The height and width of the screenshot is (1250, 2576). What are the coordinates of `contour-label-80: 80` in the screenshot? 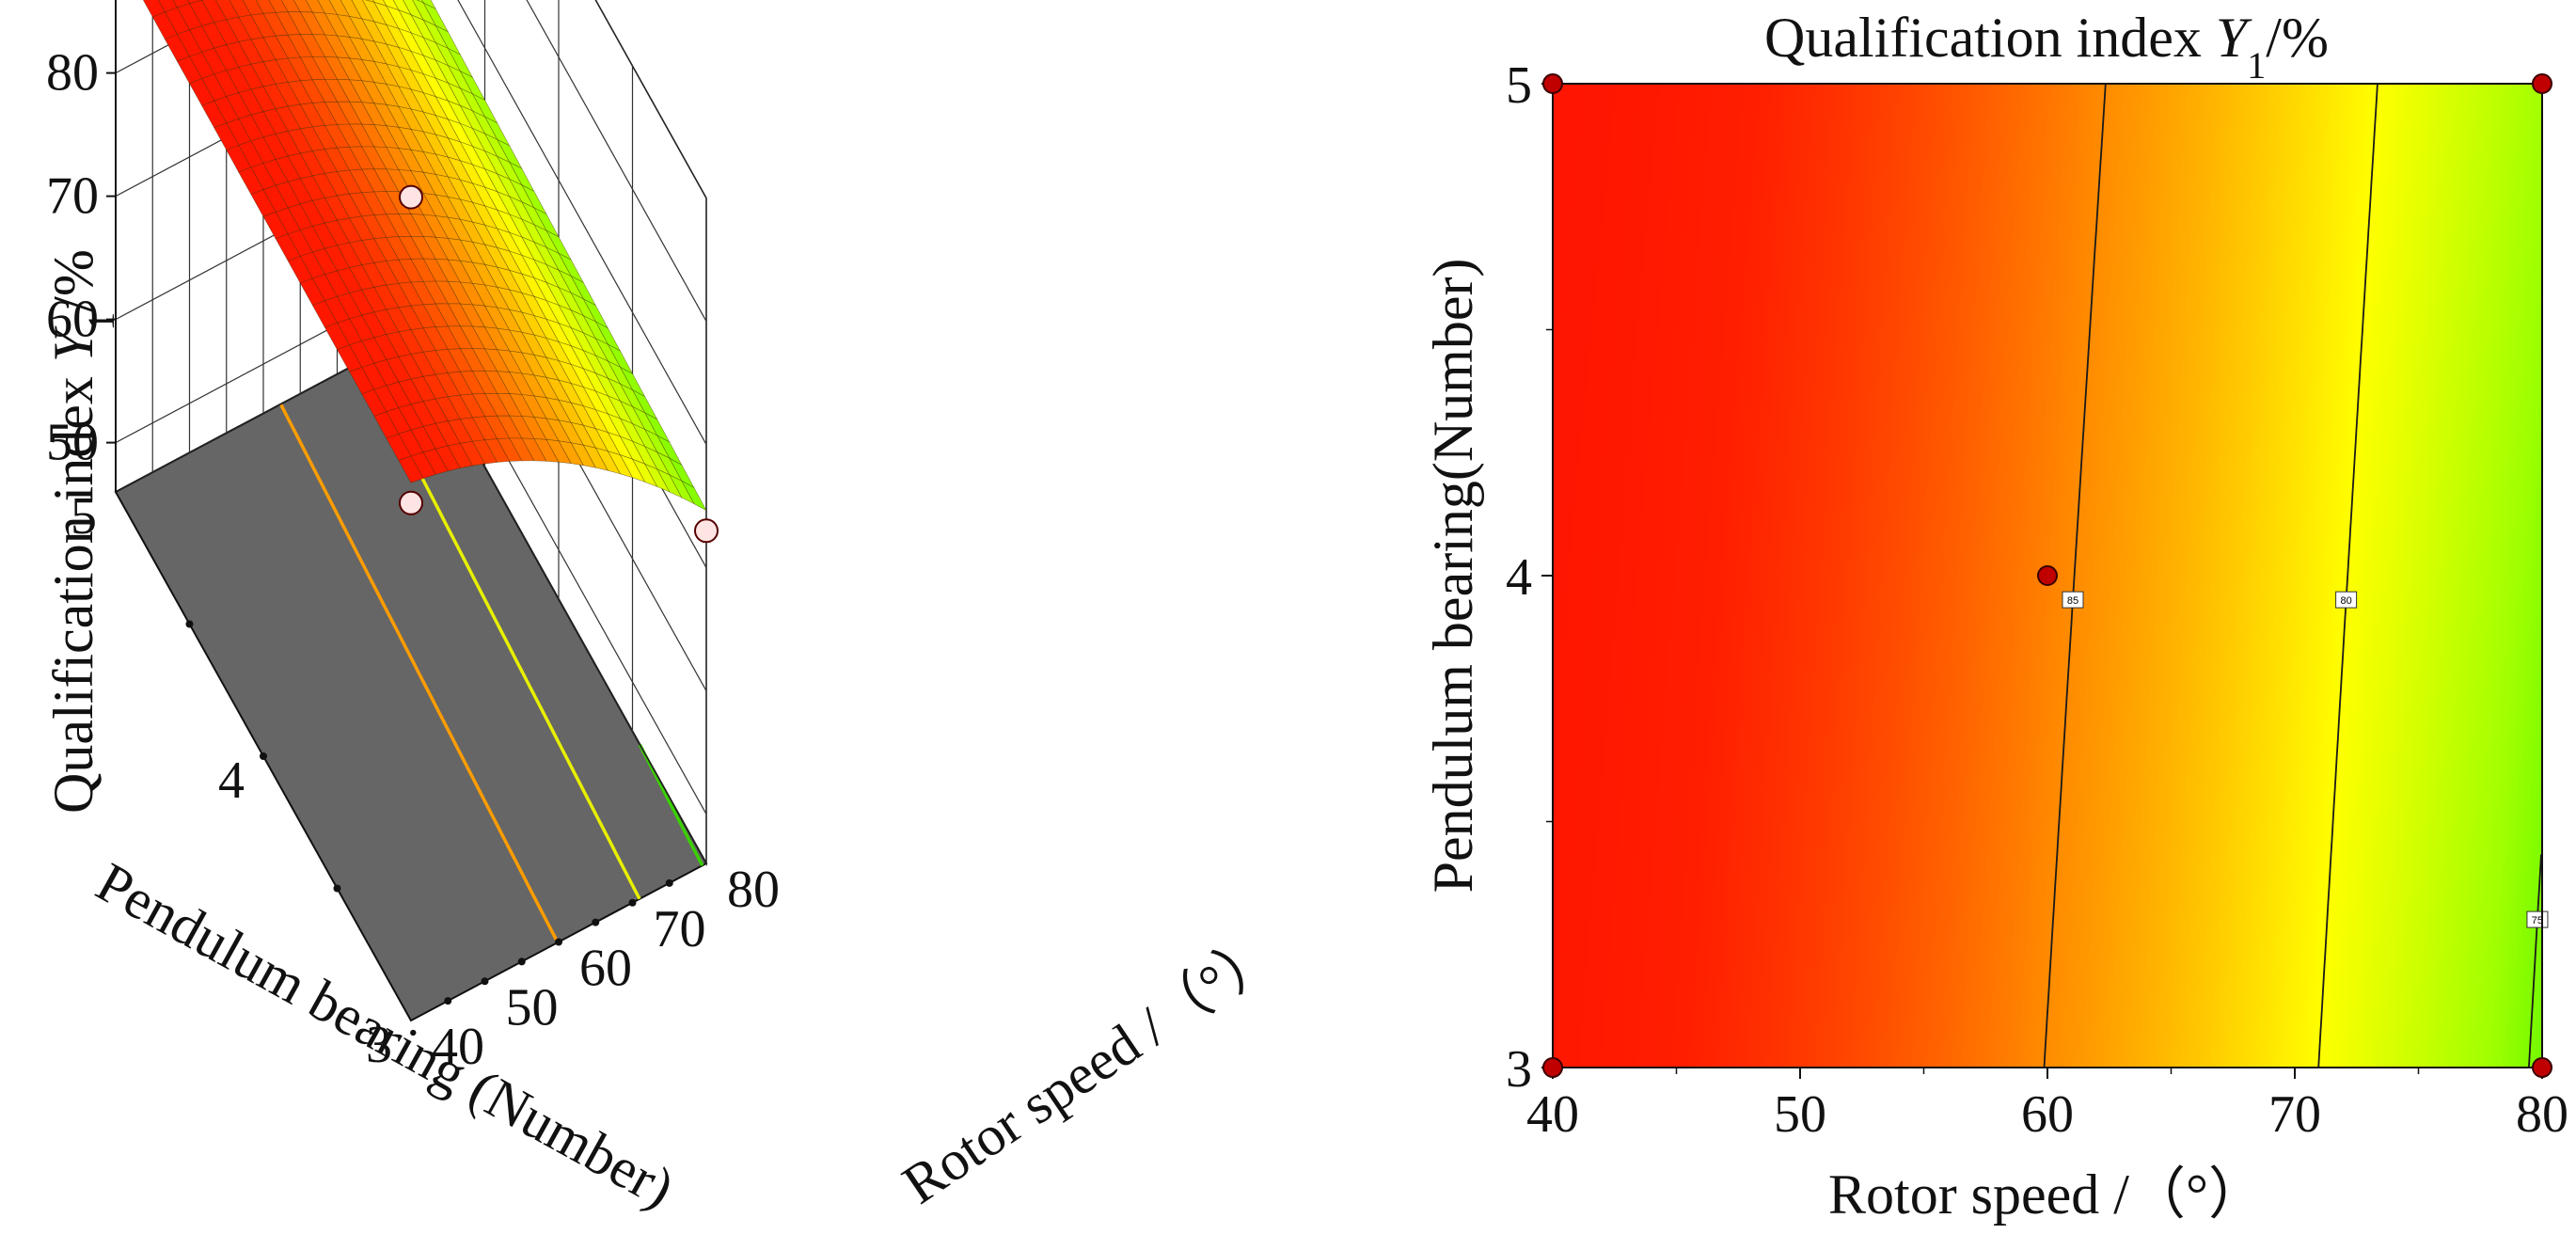 It's located at (2345, 601).